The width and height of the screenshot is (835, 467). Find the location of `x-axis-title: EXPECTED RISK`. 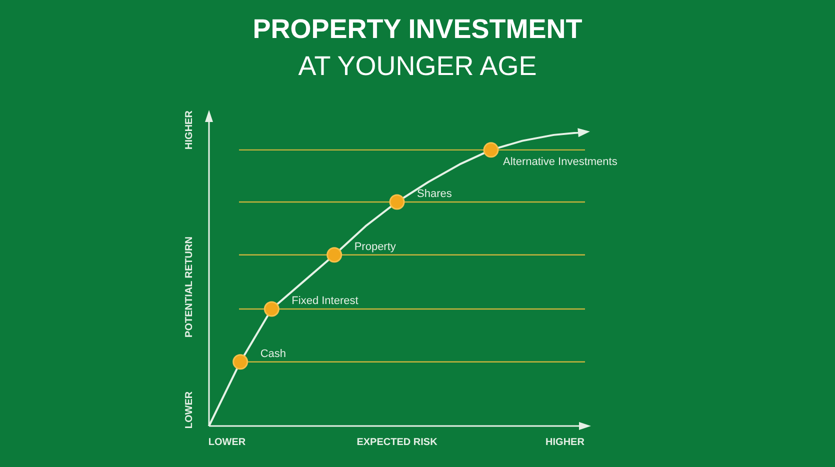

x-axis-title: EXPECTED RISK is located at coordinates (397, 442).